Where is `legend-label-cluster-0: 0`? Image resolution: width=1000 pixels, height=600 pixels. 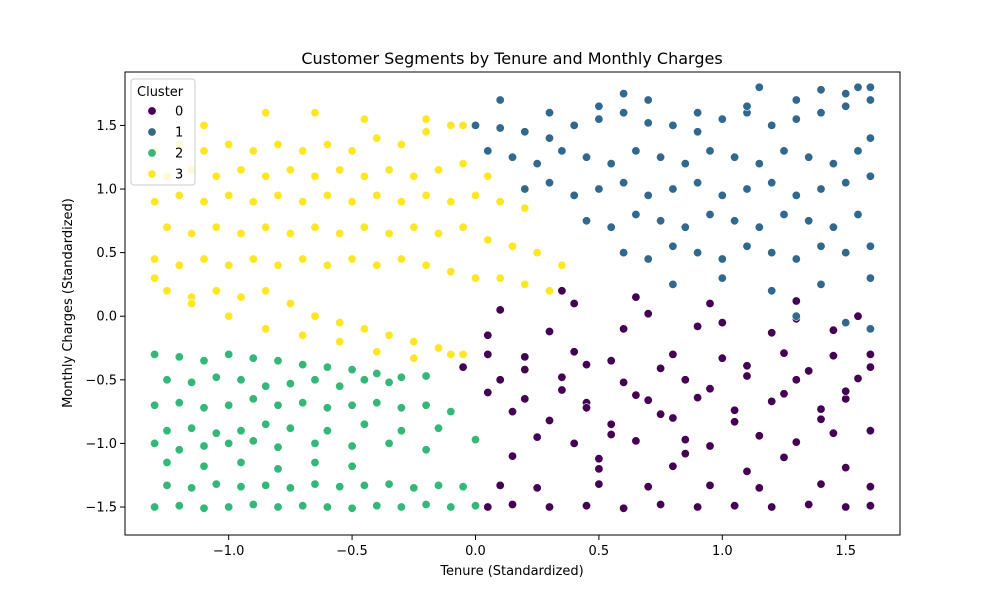 legend-label-cluster-0: 0 is located at coordinates (179, 112).